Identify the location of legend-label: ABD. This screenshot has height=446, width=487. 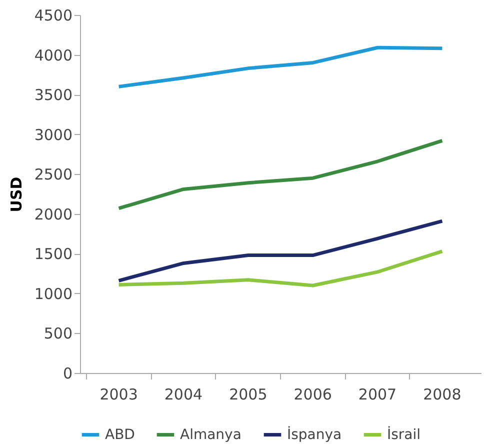
(120, 434).